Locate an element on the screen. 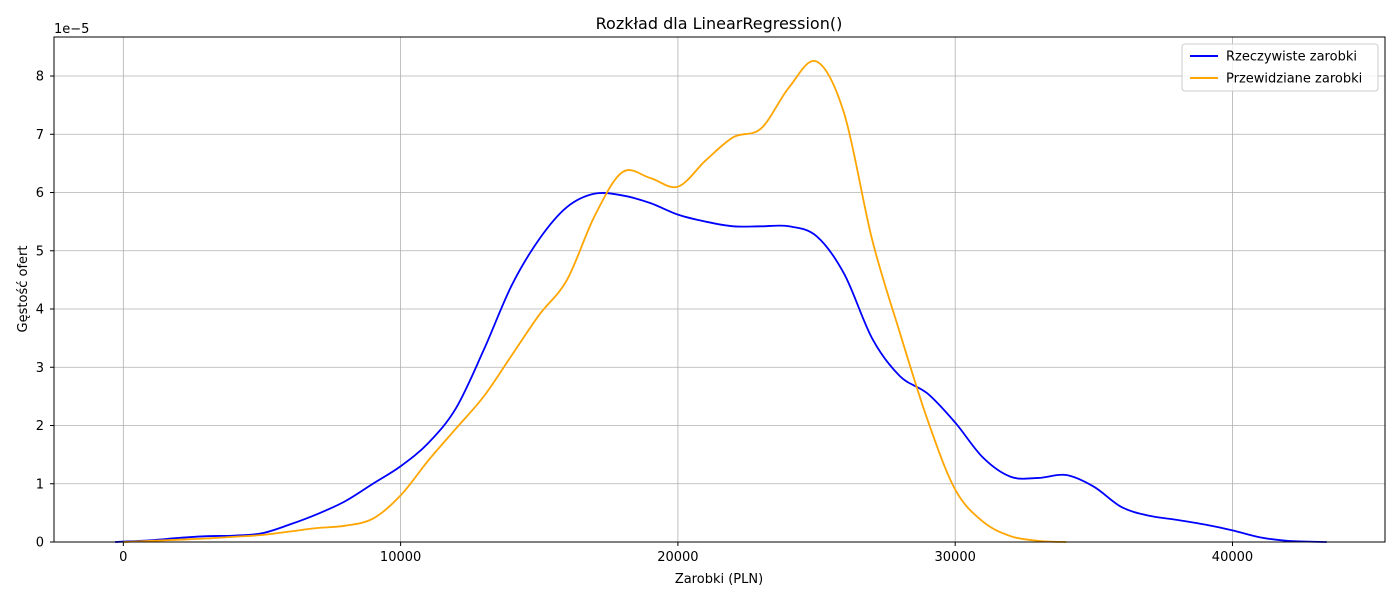 The height and width of the screenshot is (604, 1400). x-tick-label: 20000 is located at coordinates (677, 557).